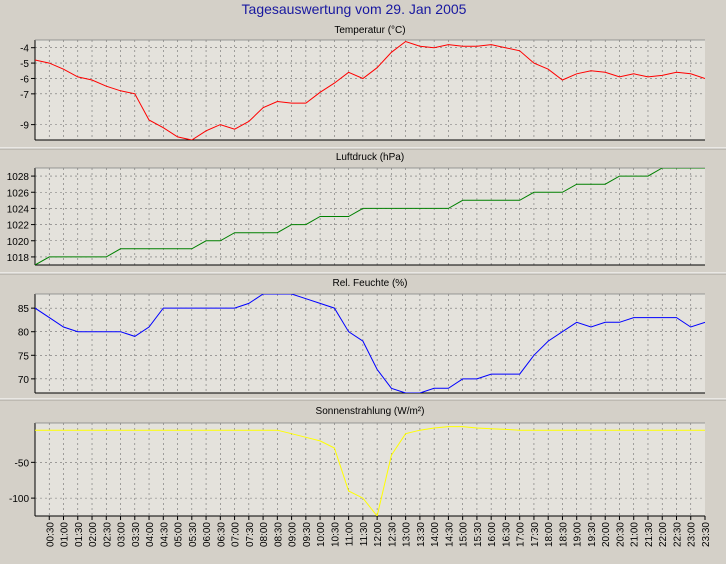 This screenshot has height=564, width=726. What do you see at coordinates (369, 30) in the screenshot?
I see `chart-title: Temperatur (°C)` at bounding box center [369, 30].